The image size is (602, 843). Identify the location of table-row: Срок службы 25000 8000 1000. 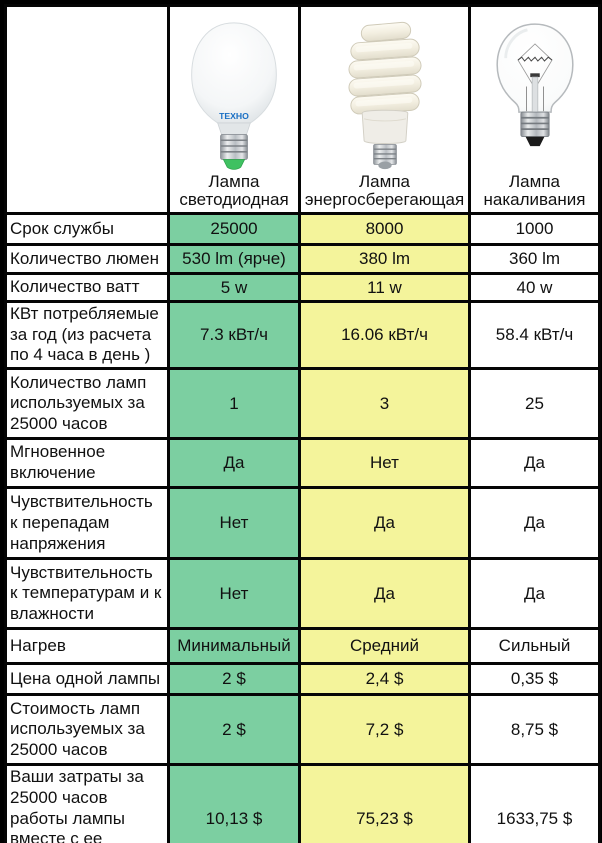
(302, 229).